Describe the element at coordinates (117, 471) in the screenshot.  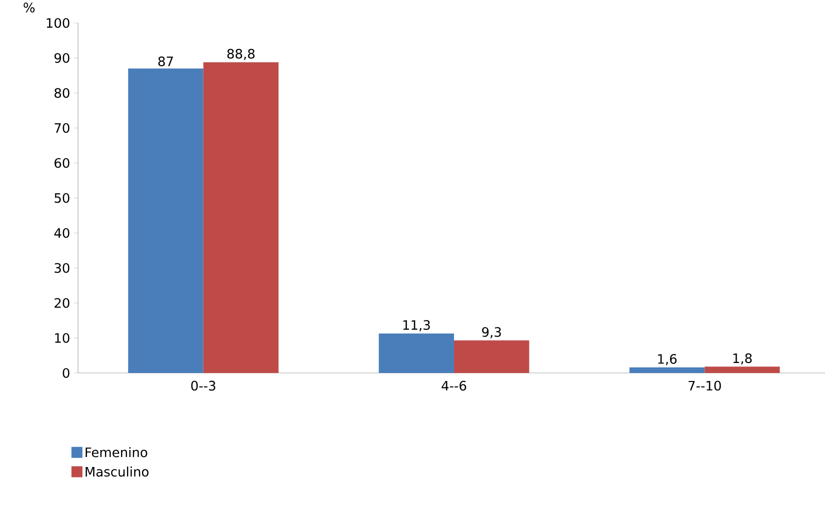
I see `legend-label: Masculino` at that location.